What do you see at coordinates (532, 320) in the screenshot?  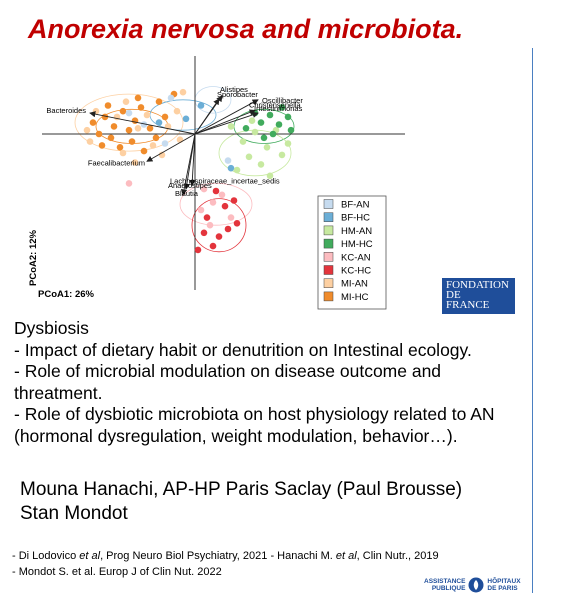 I see `divider-line` at bounding box center [532, 320].